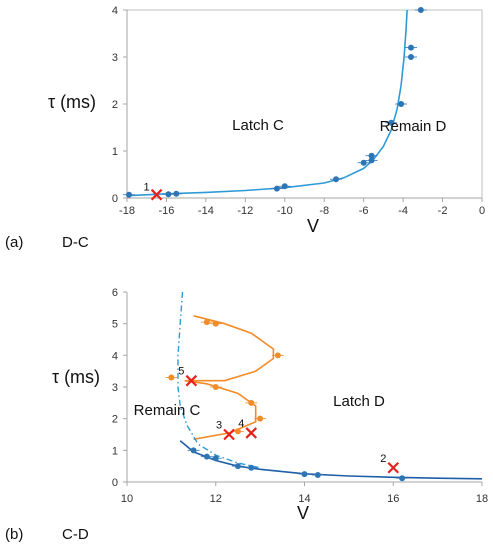 Image resolution: width=493 pixels, height=550 pixels. Describe the element at coordinates (127, 499) in the screenshot. I see `panel-b-x-tick-label: 10` at that location.